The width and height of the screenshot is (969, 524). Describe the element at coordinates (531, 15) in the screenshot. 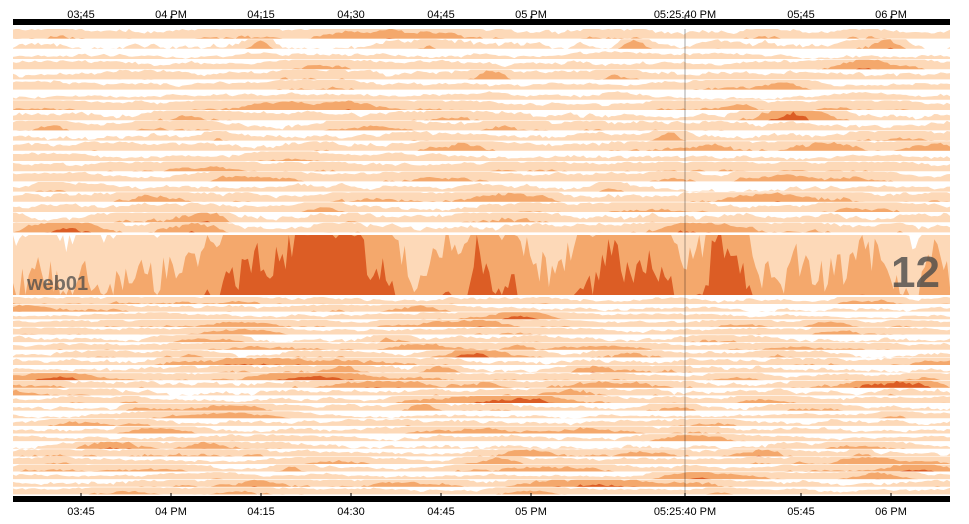

I see `top-tick-label: 05 PM` at that location.